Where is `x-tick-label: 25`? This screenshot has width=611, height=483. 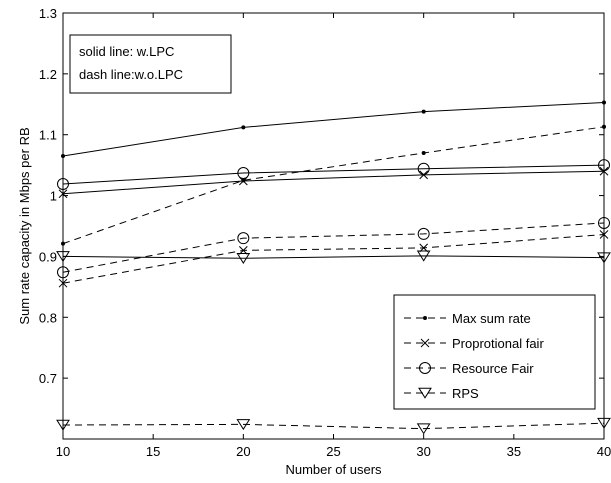
x-tick-label: 25 is located at coordinates (333, 451).